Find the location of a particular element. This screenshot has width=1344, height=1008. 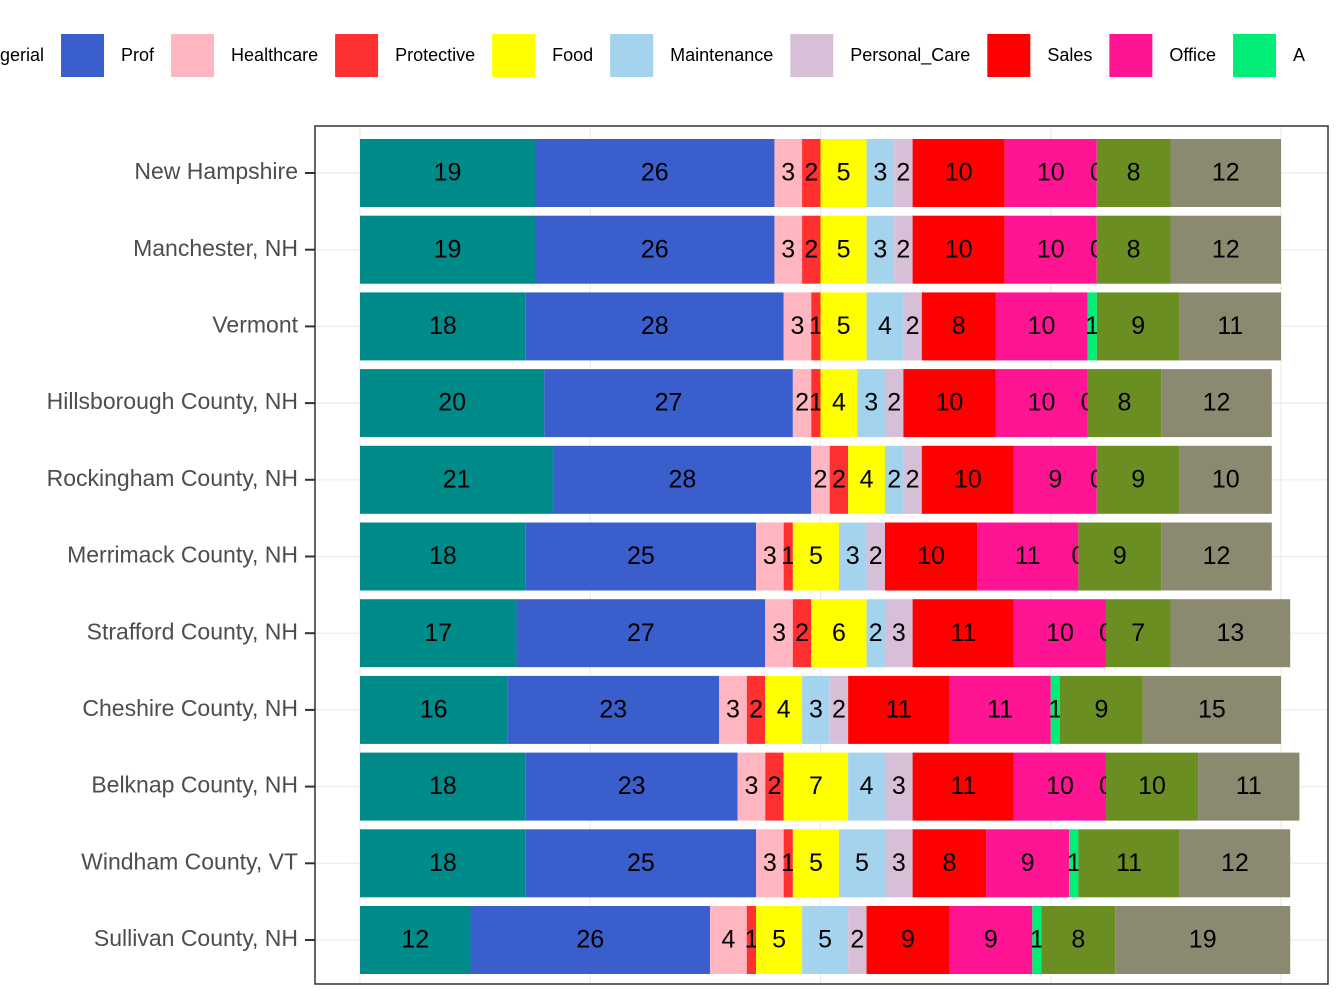

legend-label: Maintenance is located at coordinates (721, 55).